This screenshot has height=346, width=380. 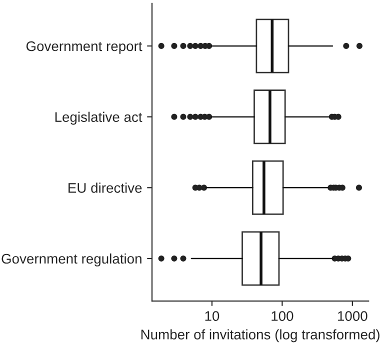 What do you see at coordinates (72, 259) in the screenshot?
I see `y-tick-label: Government regulation` at bounding box center [72, 259].